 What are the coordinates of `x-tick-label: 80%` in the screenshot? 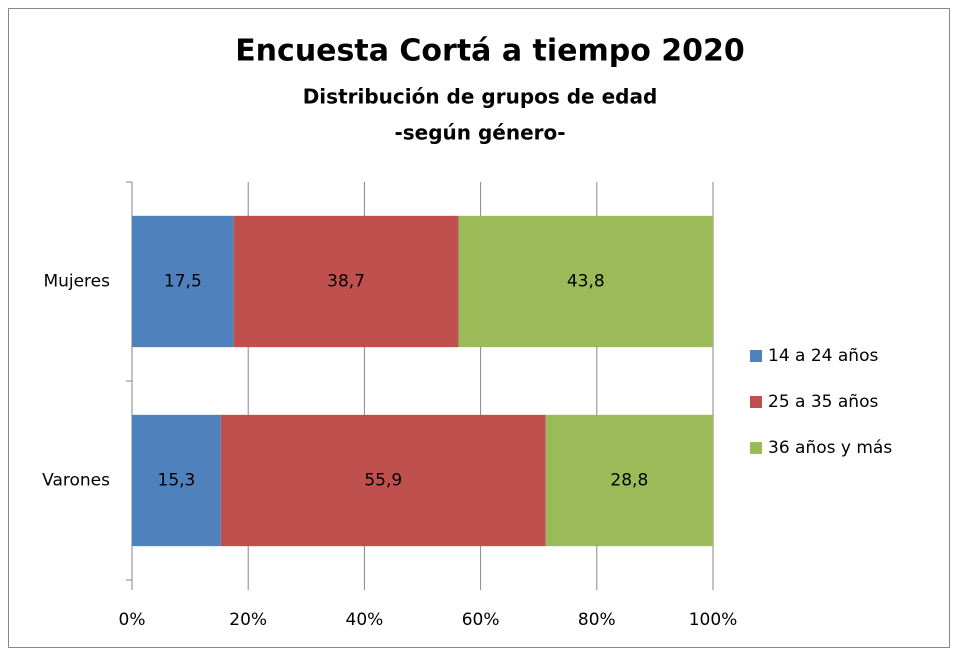 It's located at (597, 620).